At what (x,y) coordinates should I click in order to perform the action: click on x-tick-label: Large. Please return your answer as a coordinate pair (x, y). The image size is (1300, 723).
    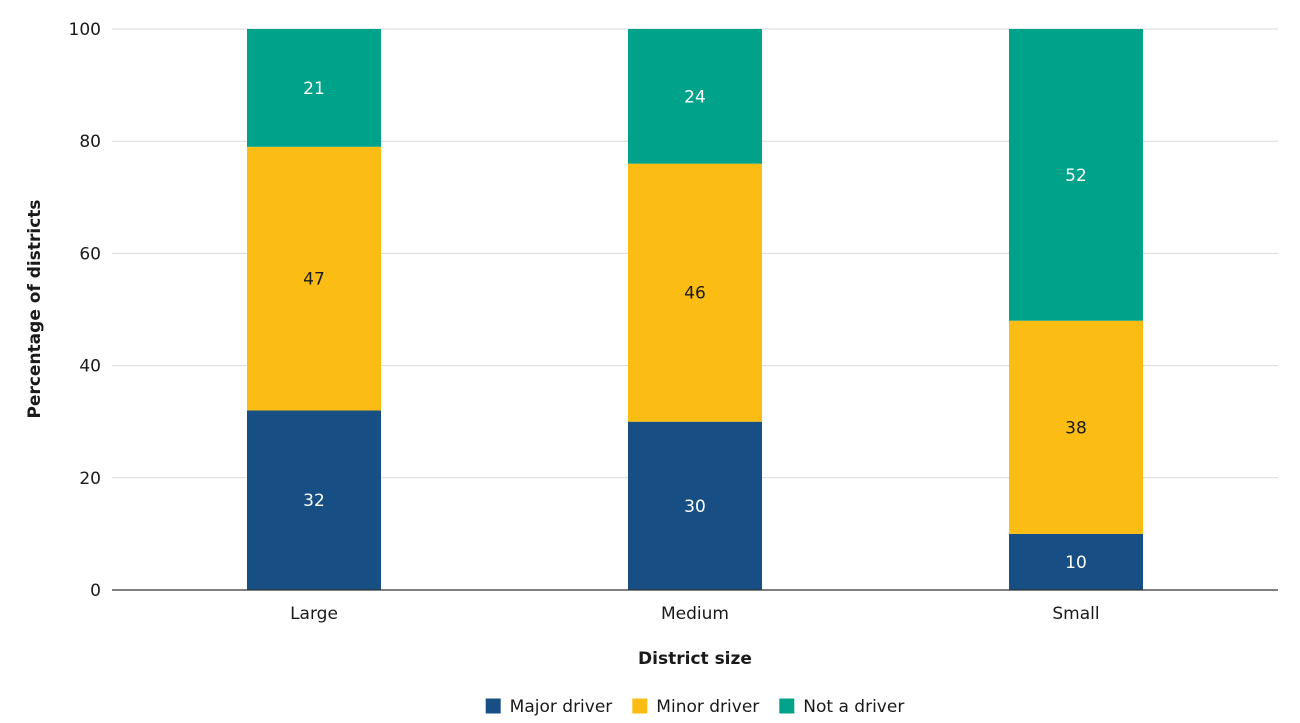
    Looking at the image, I should click on (314, 614).